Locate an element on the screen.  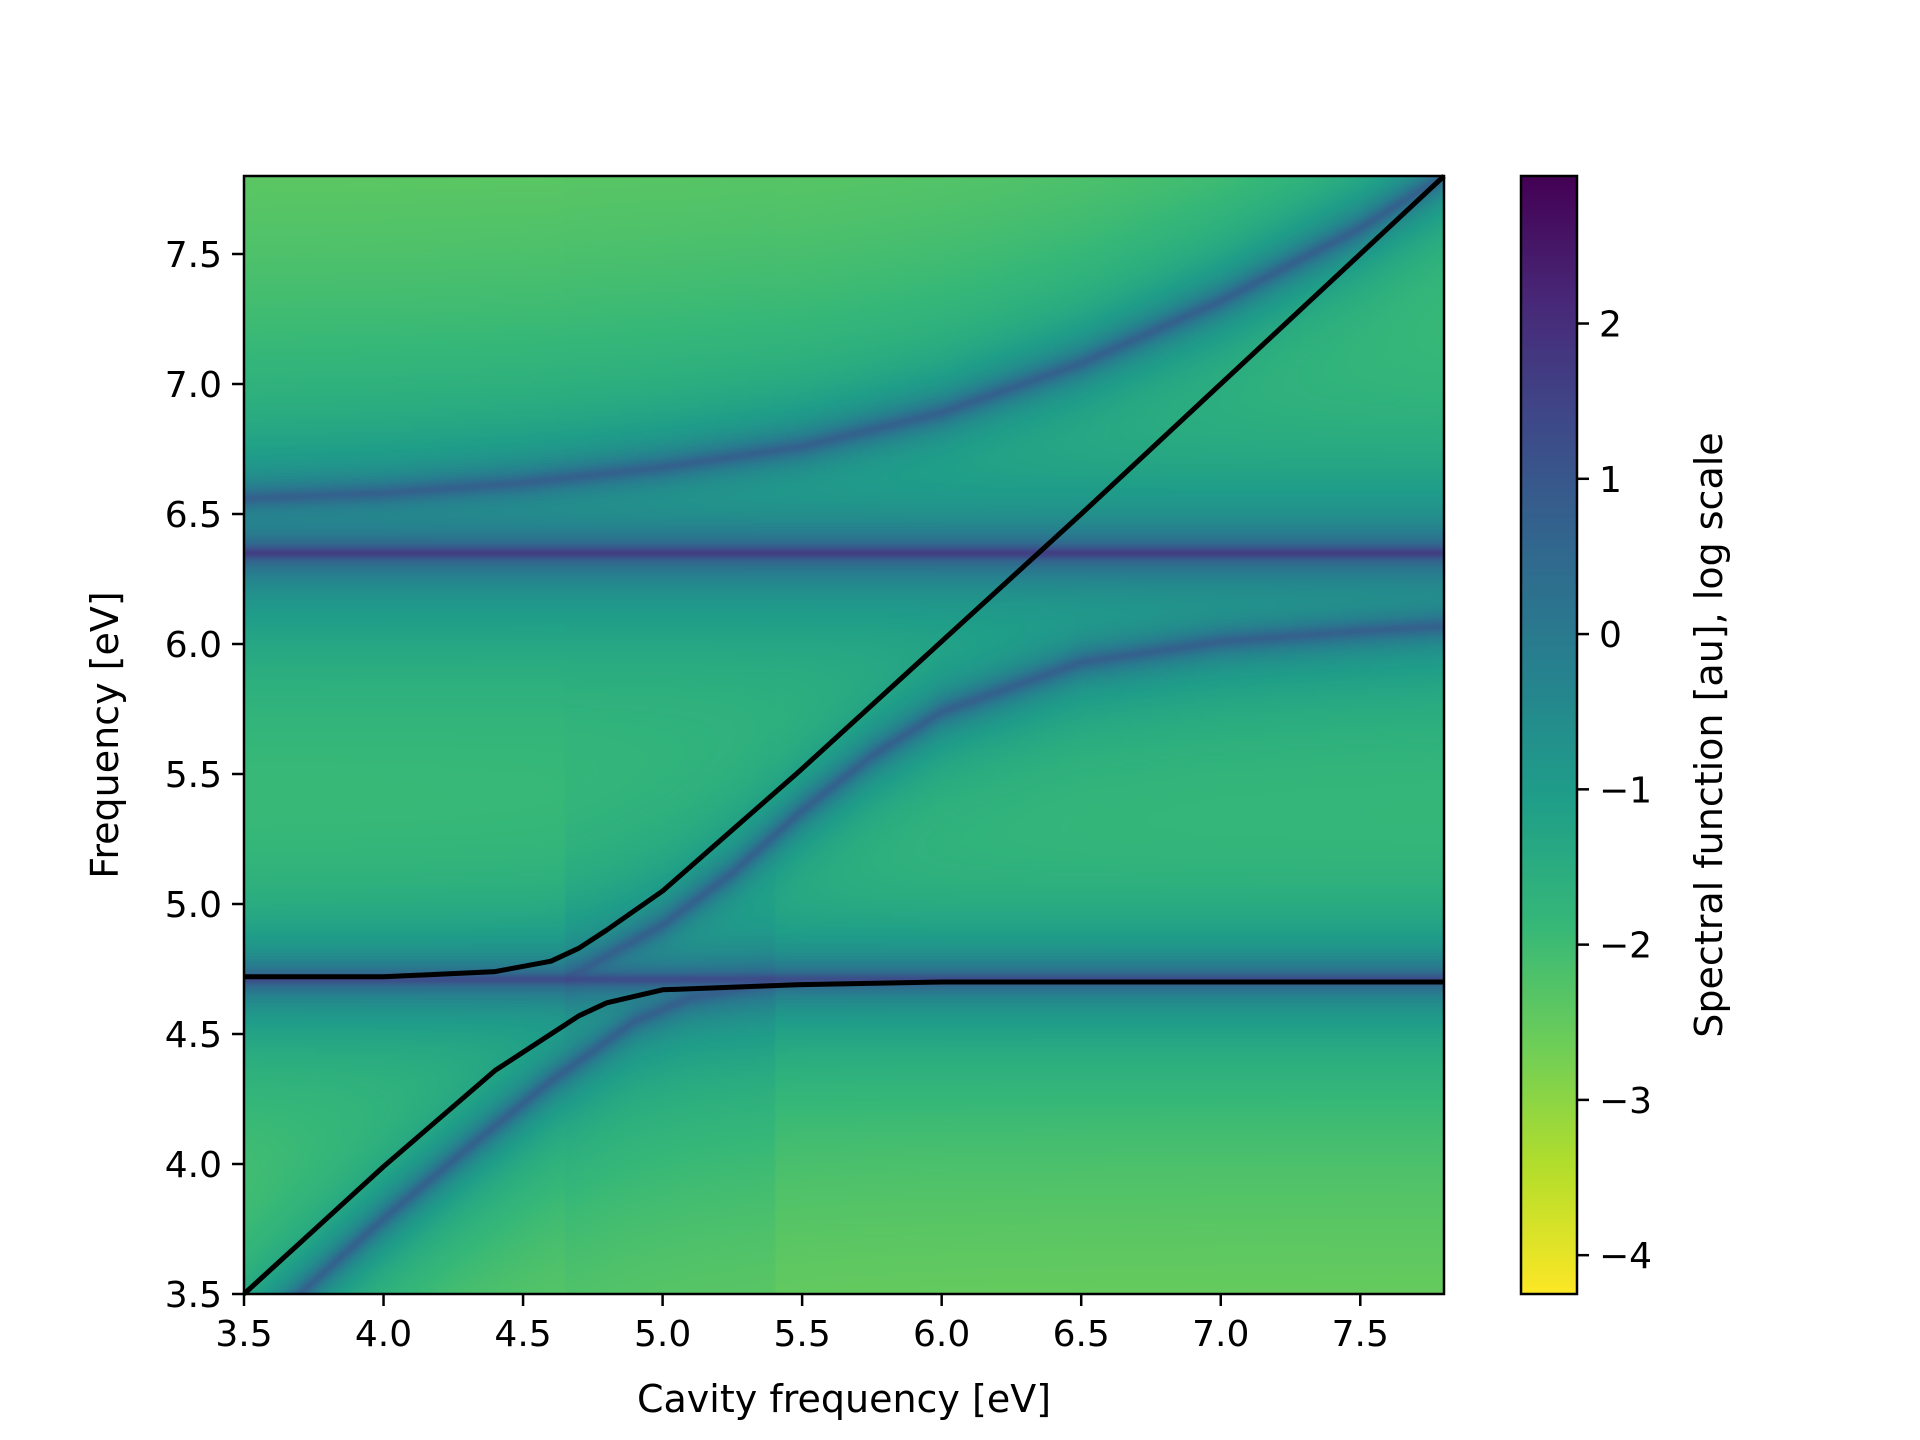
x-tick-label: 3.5 is located at coordinates (243, 1334).